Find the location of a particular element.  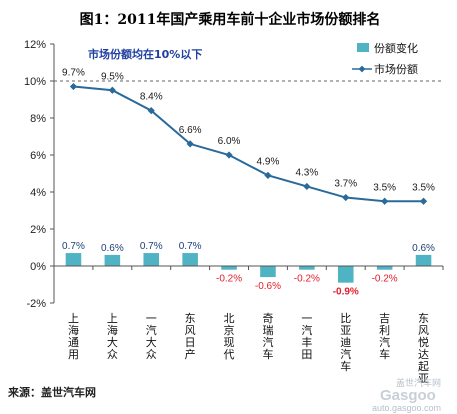

x-category-label: 吉 is located at coordinates (384, 318).